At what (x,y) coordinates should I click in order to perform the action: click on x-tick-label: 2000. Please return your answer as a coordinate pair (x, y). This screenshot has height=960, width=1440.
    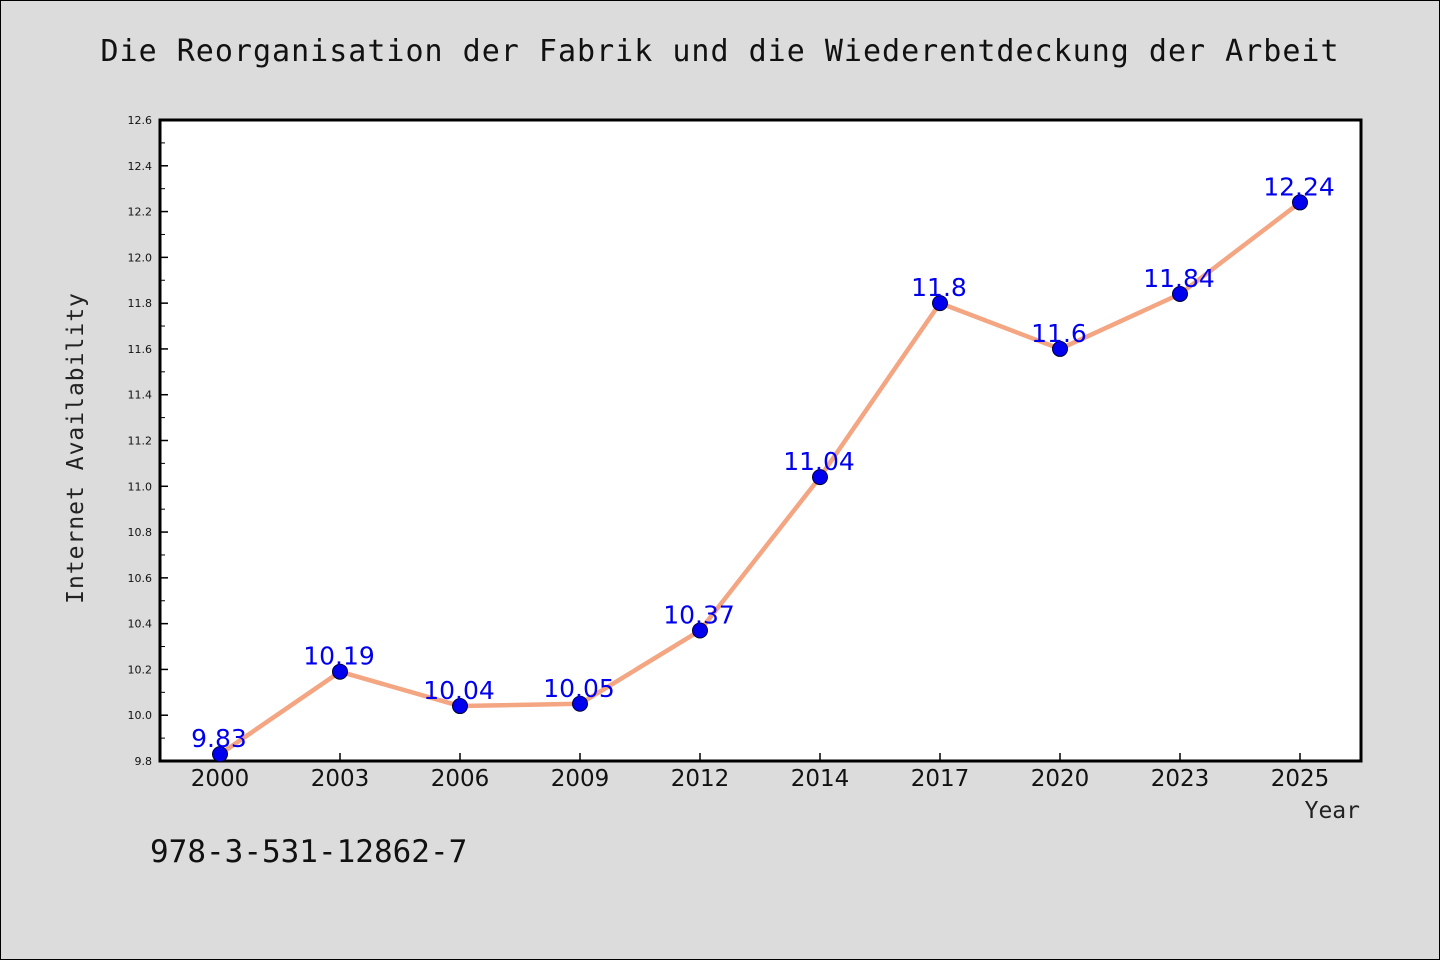
    Looking at the image, I should click on (220, 779).